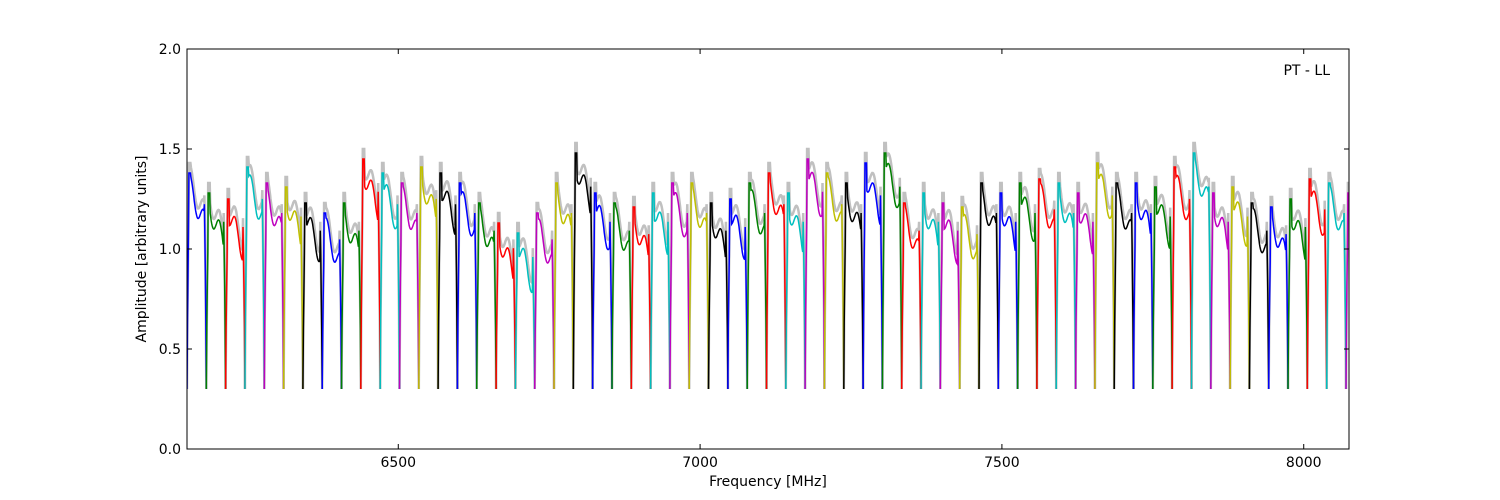 The height and width of the screenshot is (500, 1500). What do you see at coordinates (1002, 463) in the screenshot?
I see `x-tick-label: 7500` at bounding box center [1002, 463].